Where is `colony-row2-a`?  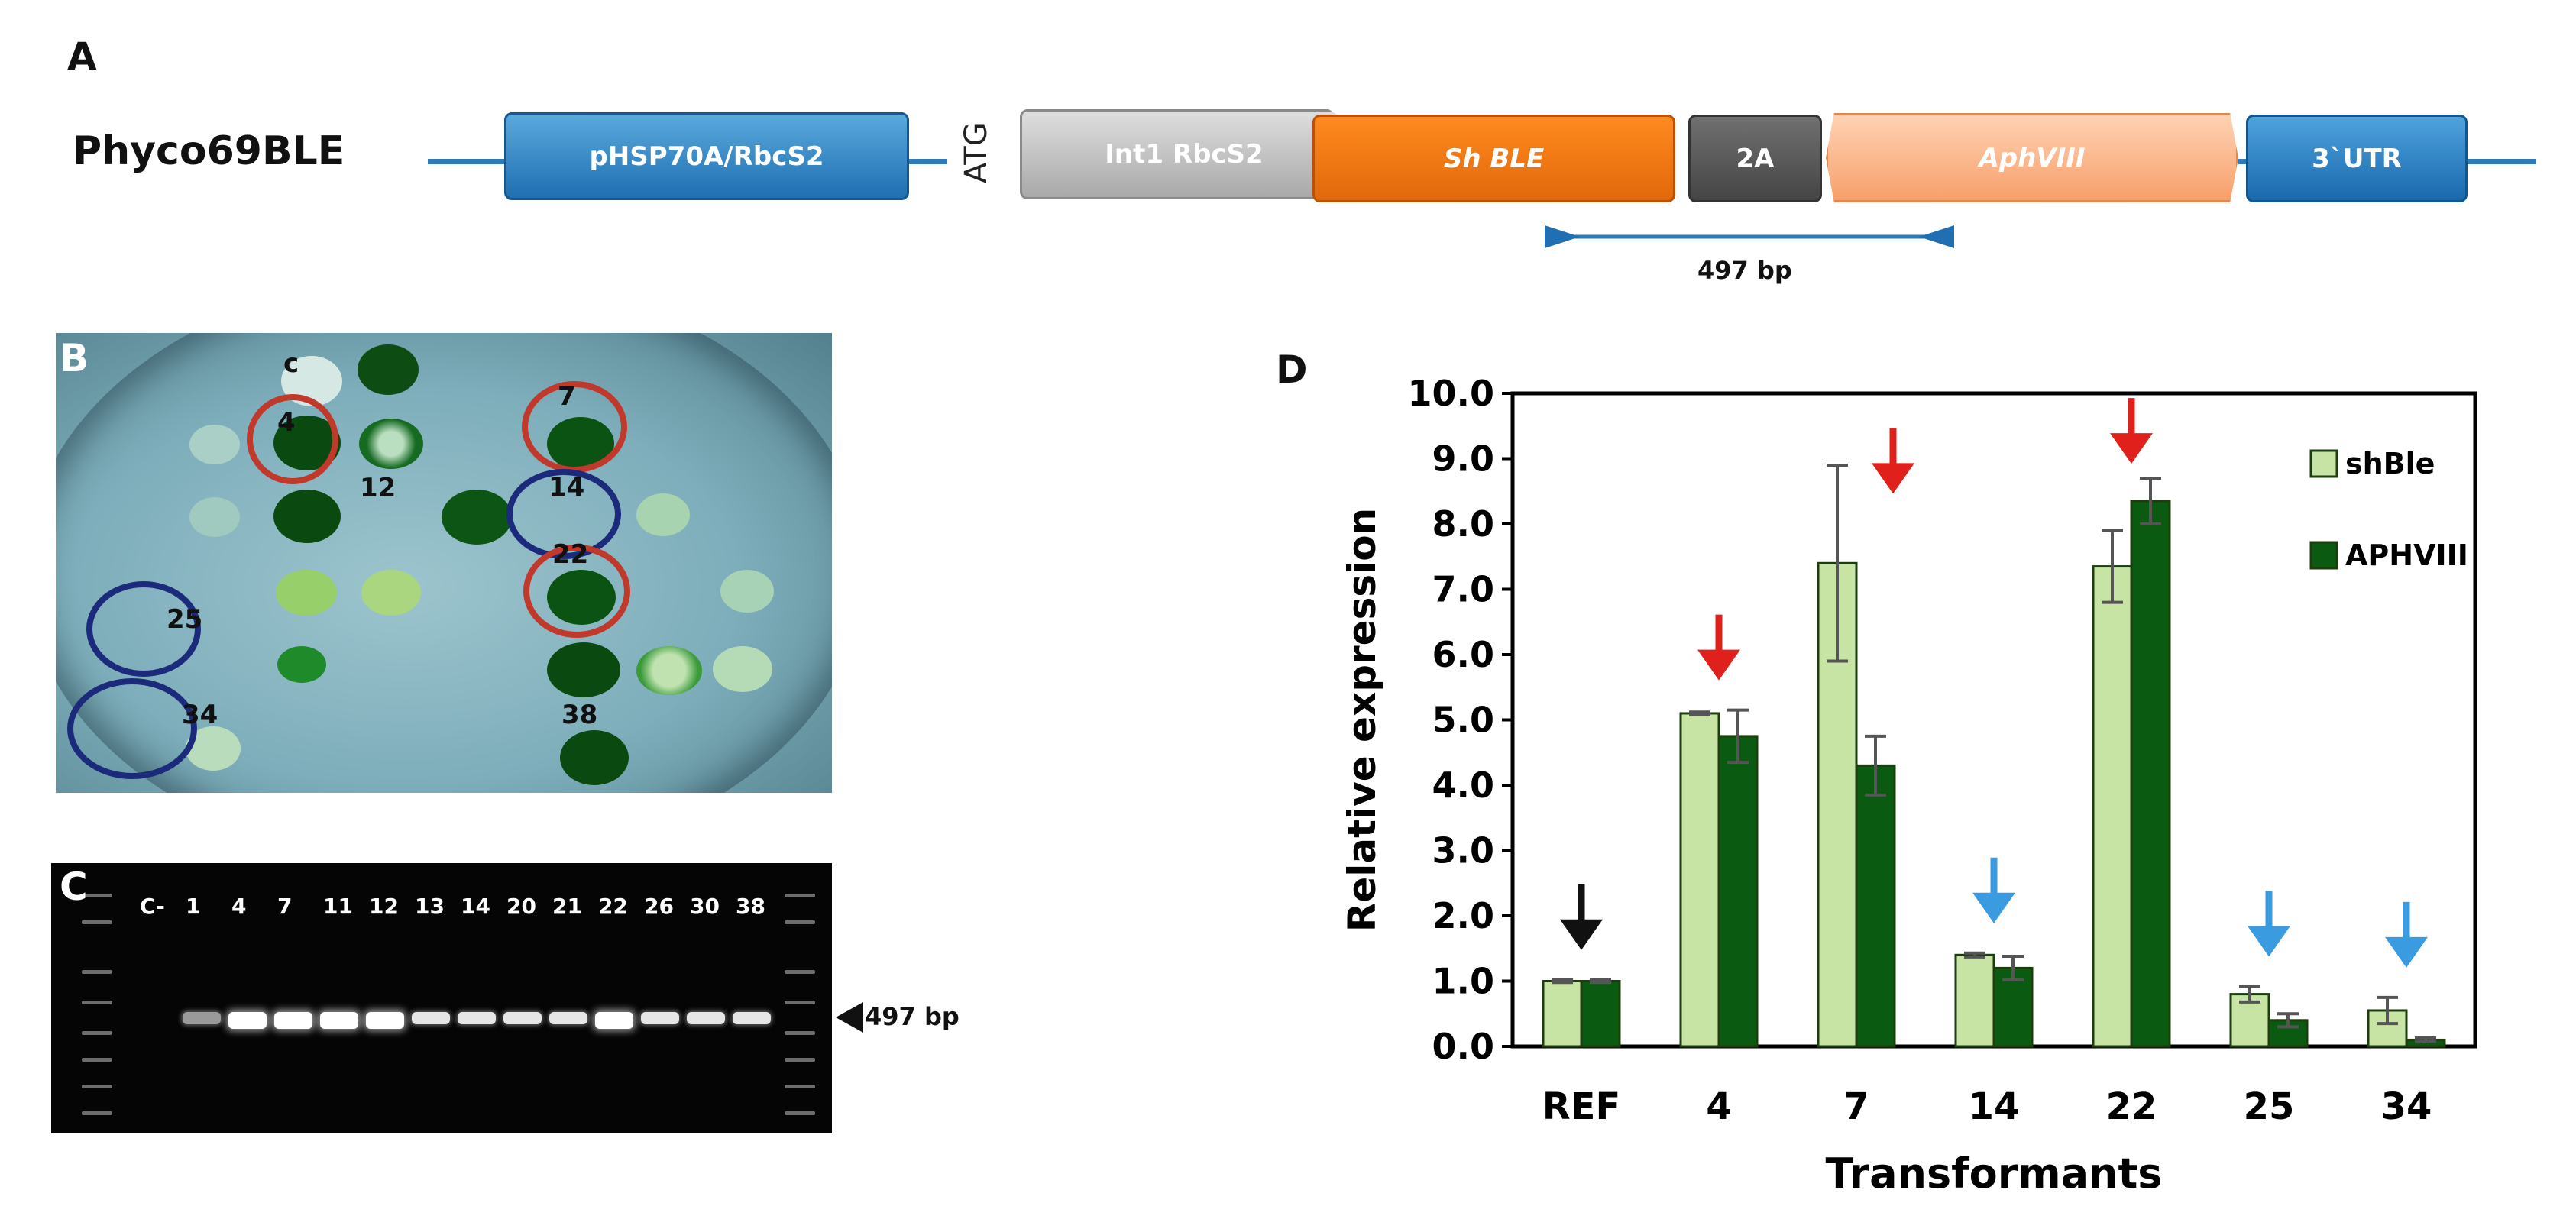 colony-row2-a is located at coordinates (214, 517).